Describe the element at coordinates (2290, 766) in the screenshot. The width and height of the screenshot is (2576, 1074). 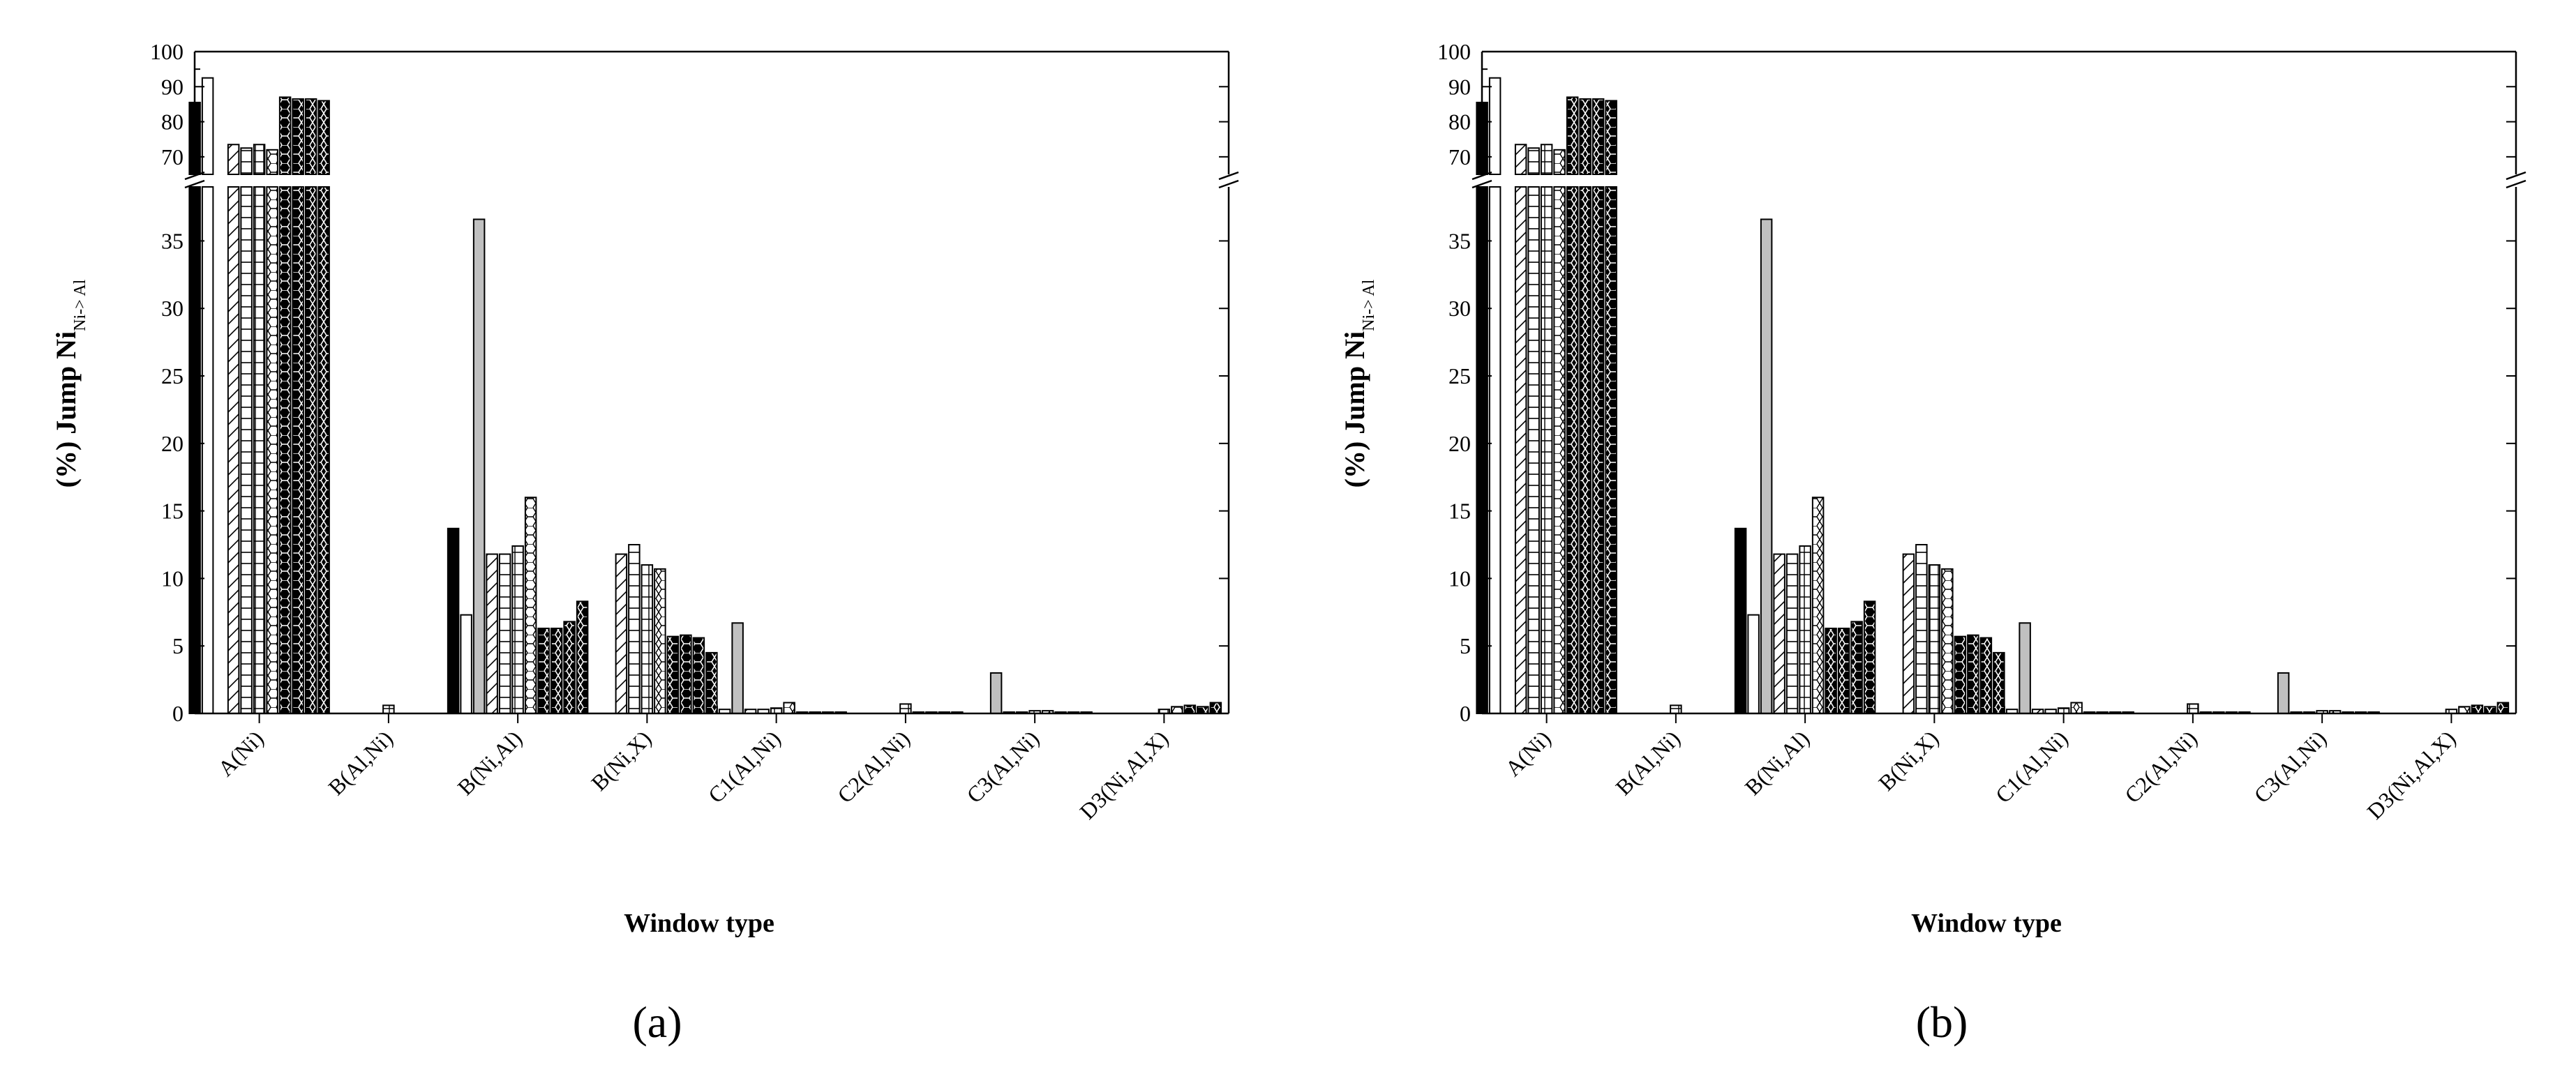
I see `x-tick-label: C3(Al,Ni)` at that location.